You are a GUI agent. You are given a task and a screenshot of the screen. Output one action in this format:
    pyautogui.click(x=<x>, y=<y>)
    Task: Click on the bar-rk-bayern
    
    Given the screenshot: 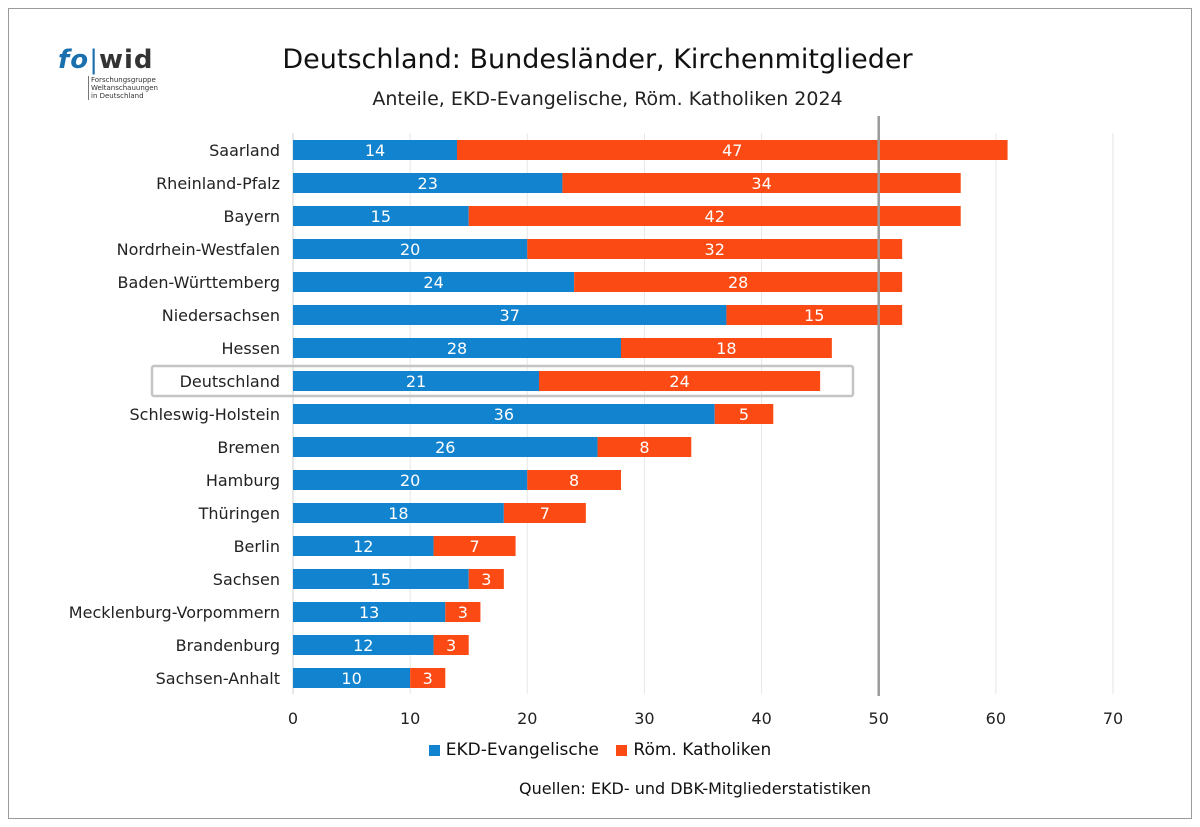 What is the action you would take?
    pyautogui.click(x=714, y=216)
    